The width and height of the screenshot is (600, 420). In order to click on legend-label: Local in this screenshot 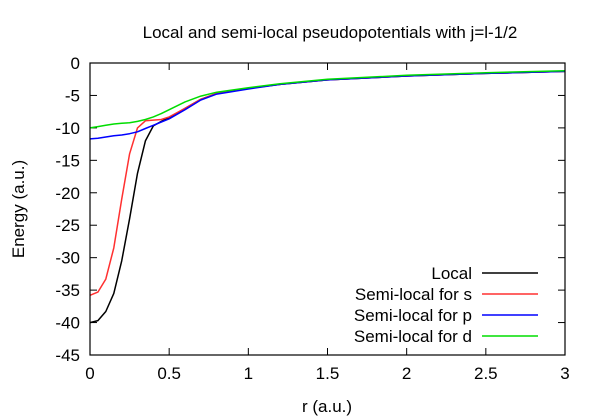, I will do `click(451, 273)`.